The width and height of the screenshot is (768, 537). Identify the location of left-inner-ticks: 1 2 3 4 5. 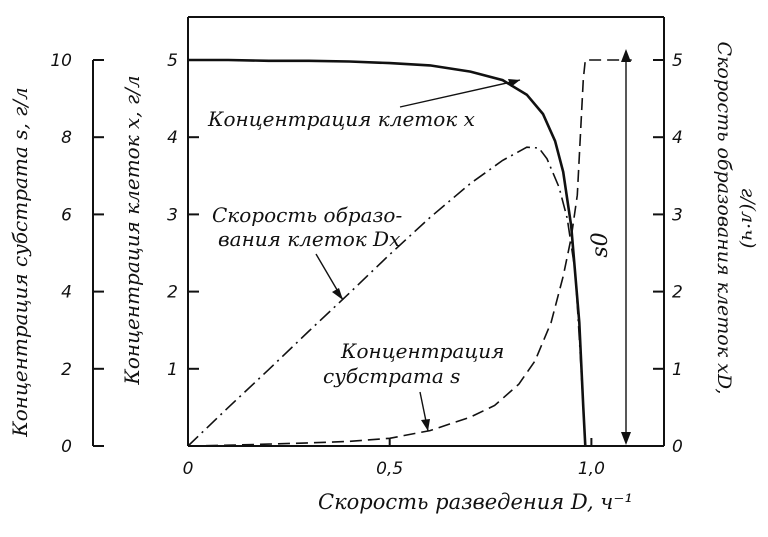
(183, 215).